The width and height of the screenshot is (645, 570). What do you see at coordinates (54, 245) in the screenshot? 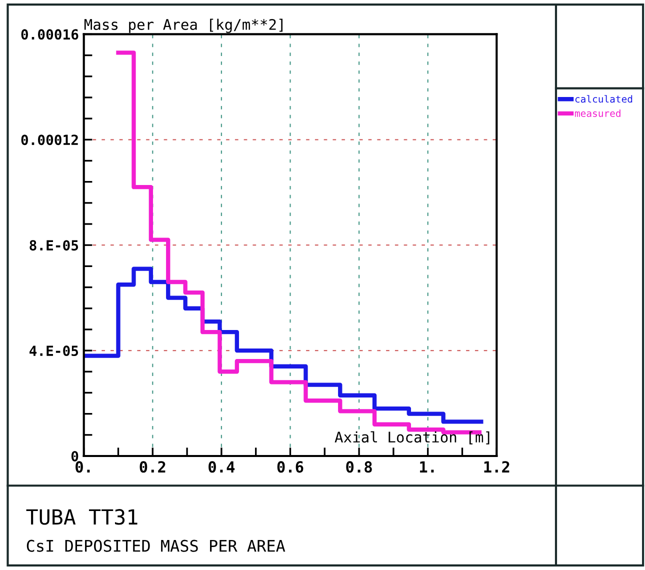
I see `y-tick-label: 8.E-05` at bounding box center [54, 245].